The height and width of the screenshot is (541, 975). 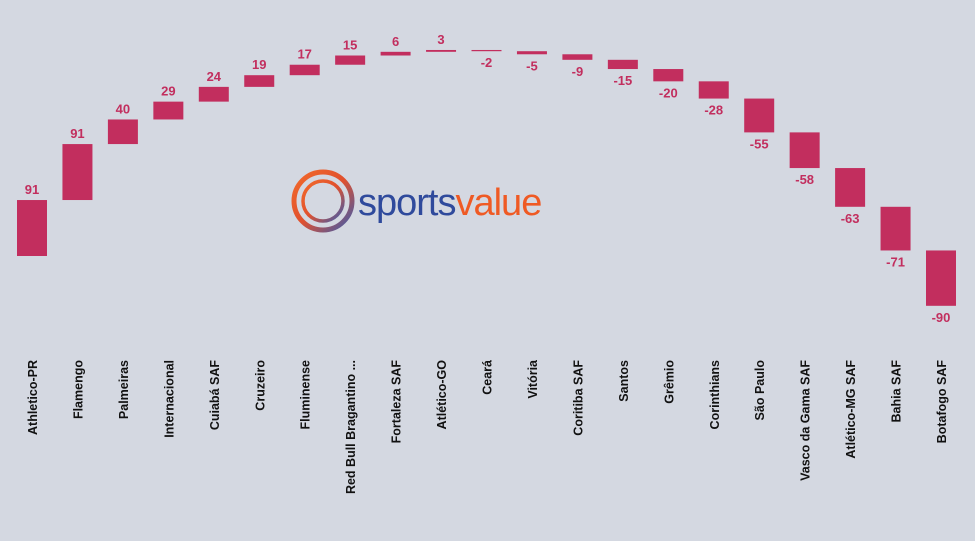 I want to click on logo-text-sports: sports, so click(x=406, y=203).